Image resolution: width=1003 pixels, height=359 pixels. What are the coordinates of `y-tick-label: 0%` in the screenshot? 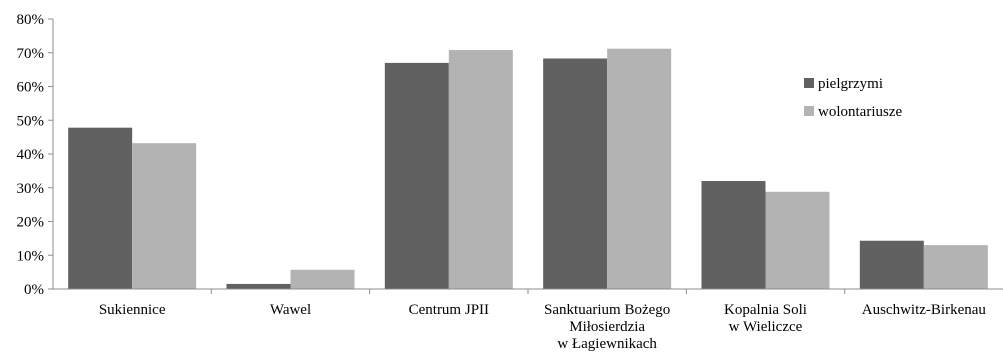 It's located at (34, 290).